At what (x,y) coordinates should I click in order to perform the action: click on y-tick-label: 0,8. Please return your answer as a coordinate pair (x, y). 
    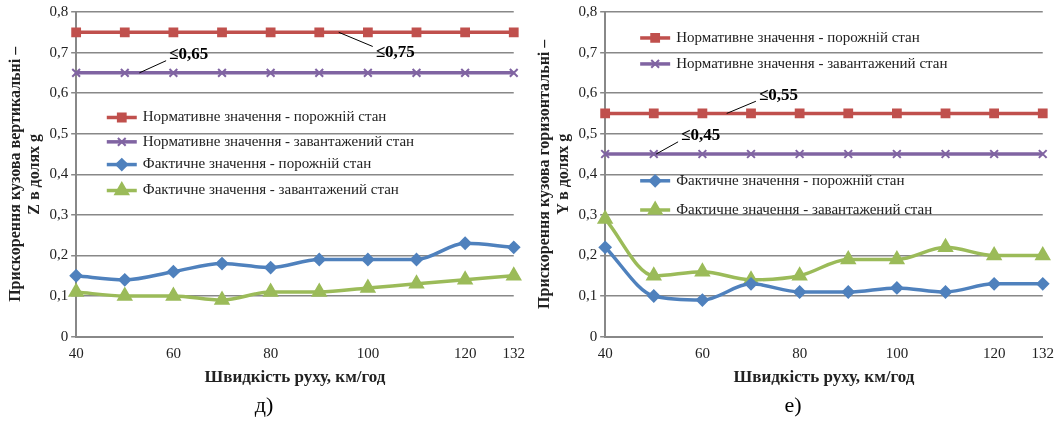
    Looking at the image, I should click on (59, 10).